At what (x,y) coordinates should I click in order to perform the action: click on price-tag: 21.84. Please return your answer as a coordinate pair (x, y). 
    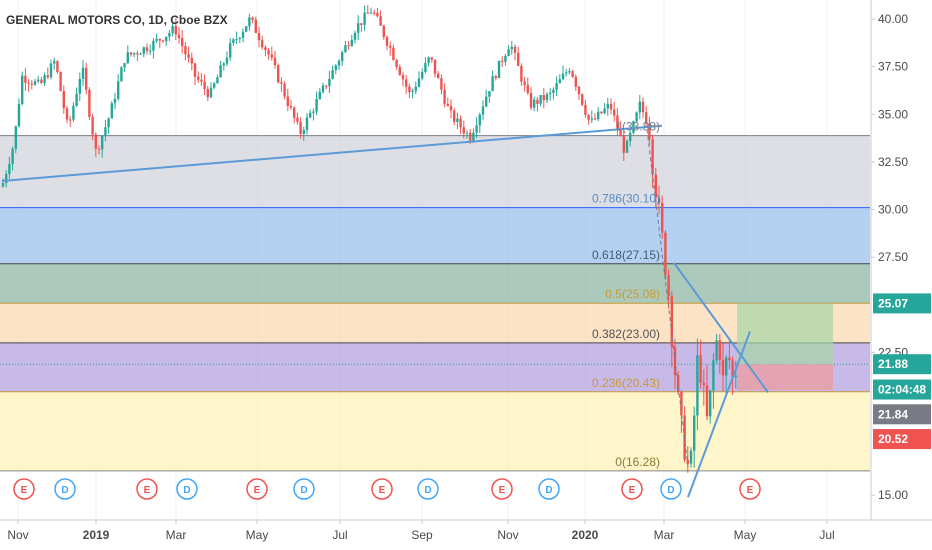
    Looking at the image, I should click on (902, 414).